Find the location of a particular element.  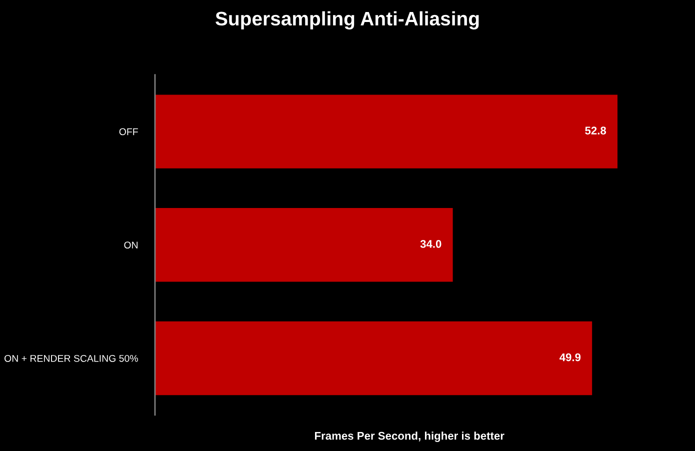

data-label: 34.0 is located at coordinates (431, 244).